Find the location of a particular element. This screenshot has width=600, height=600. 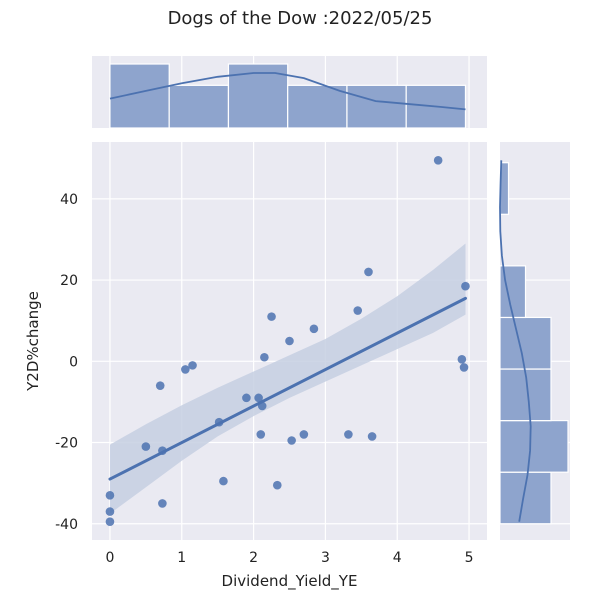

x-tick-label: 5 is located at coordinates (469, 558).